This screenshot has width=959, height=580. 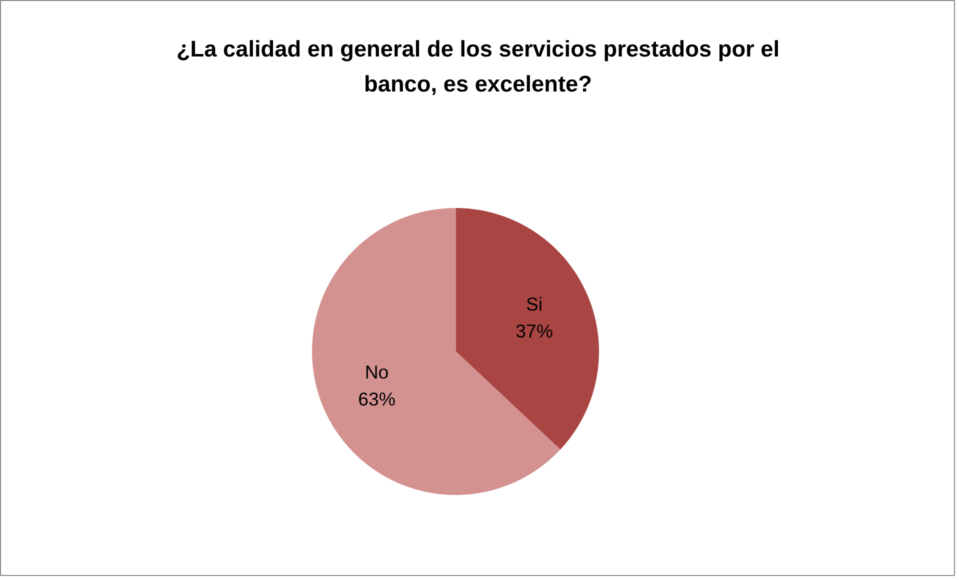 What do you see at coordinates (534, 303) in the screenshot?
I see `slice-label: Si` at bounding box center [534, 303].